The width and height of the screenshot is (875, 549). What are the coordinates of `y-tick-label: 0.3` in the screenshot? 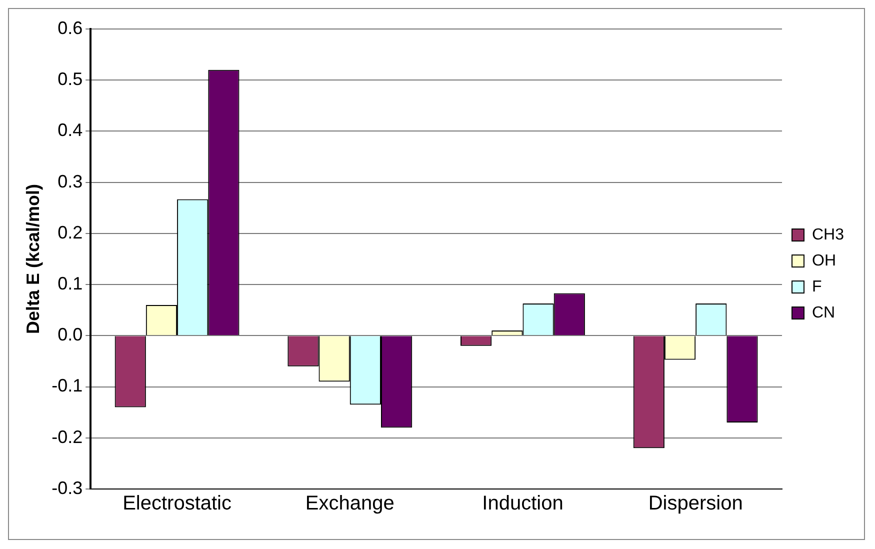 It's located at (70, 181).